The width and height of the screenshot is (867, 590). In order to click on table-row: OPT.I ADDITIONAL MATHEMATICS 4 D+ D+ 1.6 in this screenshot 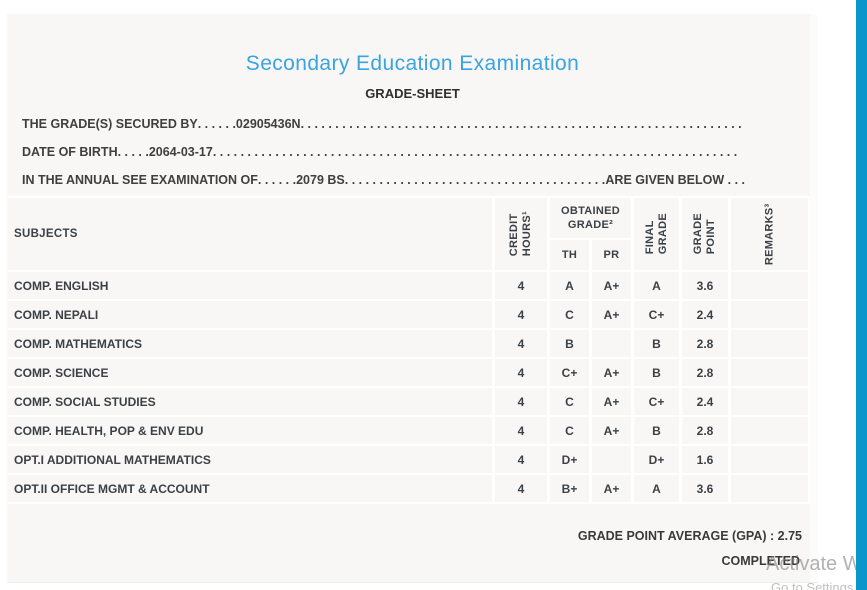, I will do `click(409, 460)`.